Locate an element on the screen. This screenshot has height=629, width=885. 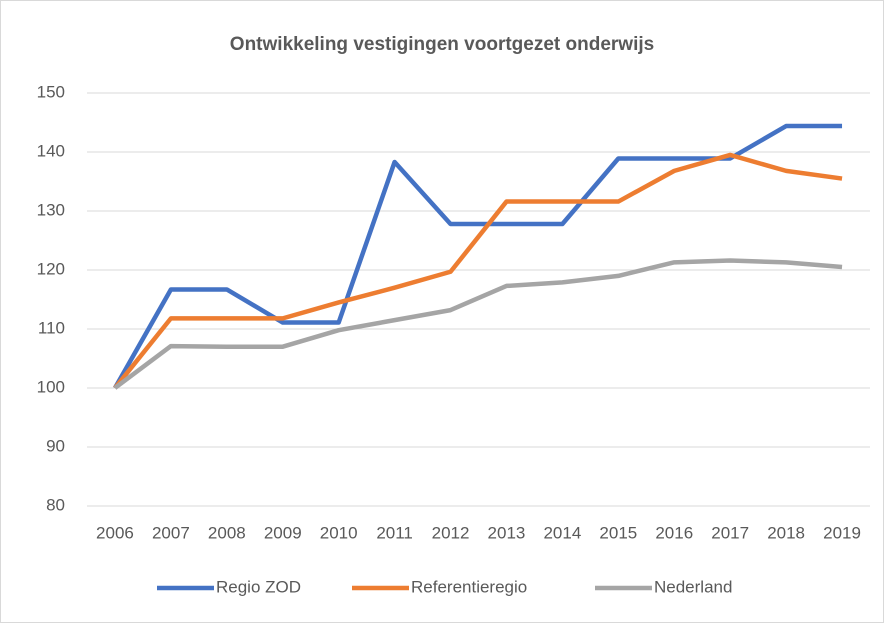
x-tick-label: 2017 is located at coordinates (730, 532).